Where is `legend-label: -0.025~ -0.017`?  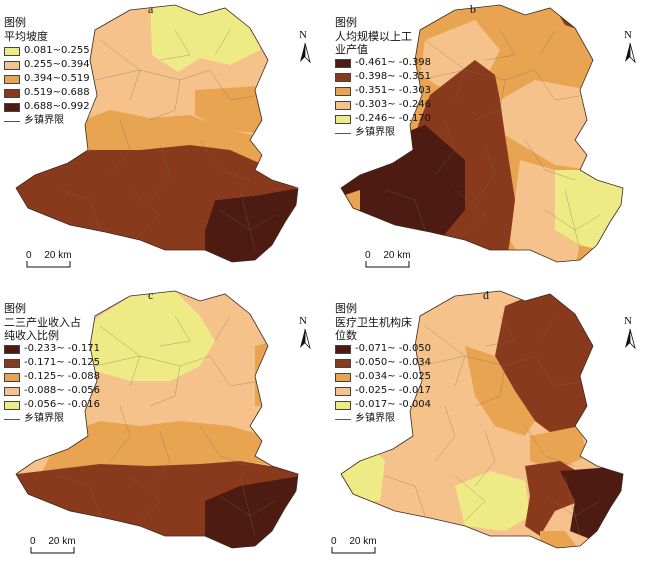 legend-label: -0.025~ -0.017 is located at coordinates (393, 390).